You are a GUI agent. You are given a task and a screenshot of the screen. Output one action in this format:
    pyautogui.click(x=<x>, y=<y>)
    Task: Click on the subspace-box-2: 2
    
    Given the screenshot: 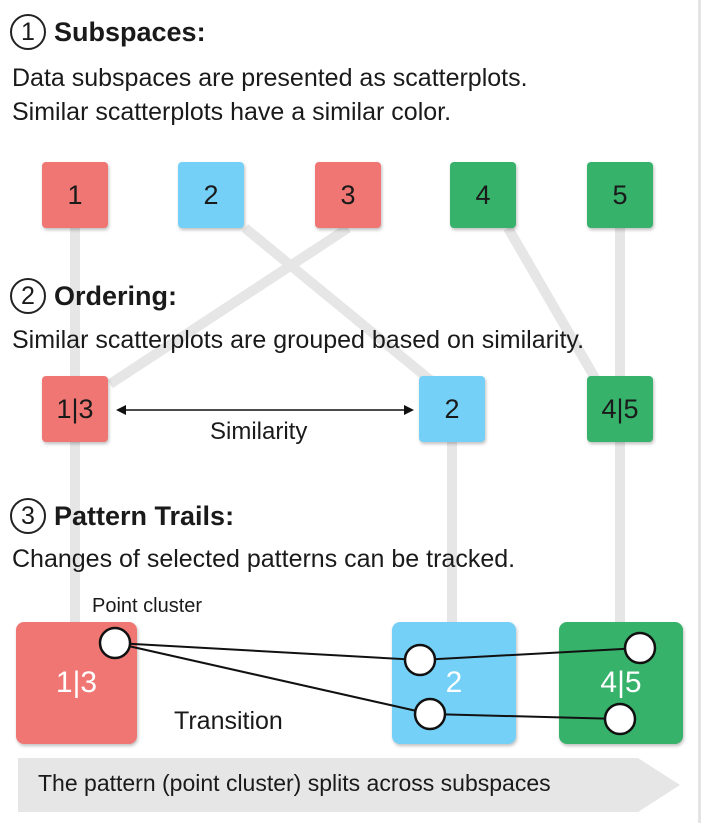 What is the action you would take?
    pyautogui.click(x=211, y=195)
    